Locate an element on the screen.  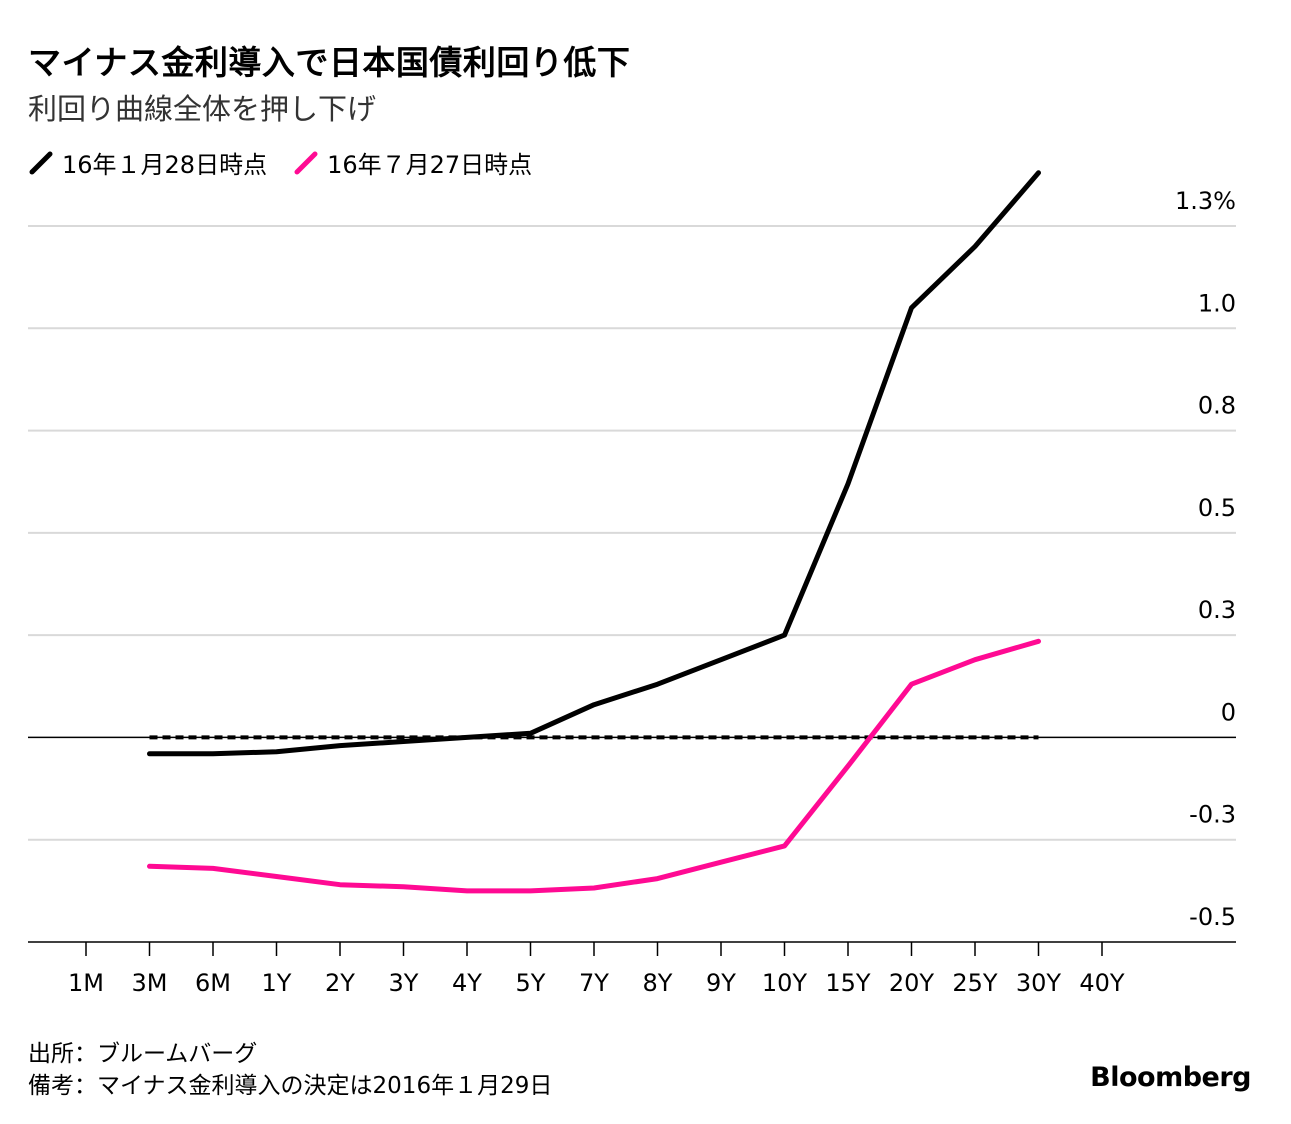
x-tick-label: 5Y is located at coordinates (531, 983).